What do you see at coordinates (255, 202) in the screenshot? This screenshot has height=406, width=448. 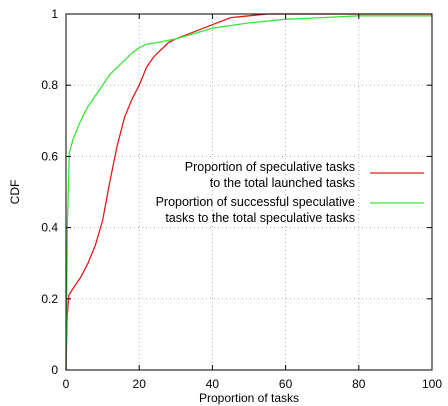 I see `legend-label-series-2-line-1: Proportion of successful speculative` at bounding box center [255, 202].